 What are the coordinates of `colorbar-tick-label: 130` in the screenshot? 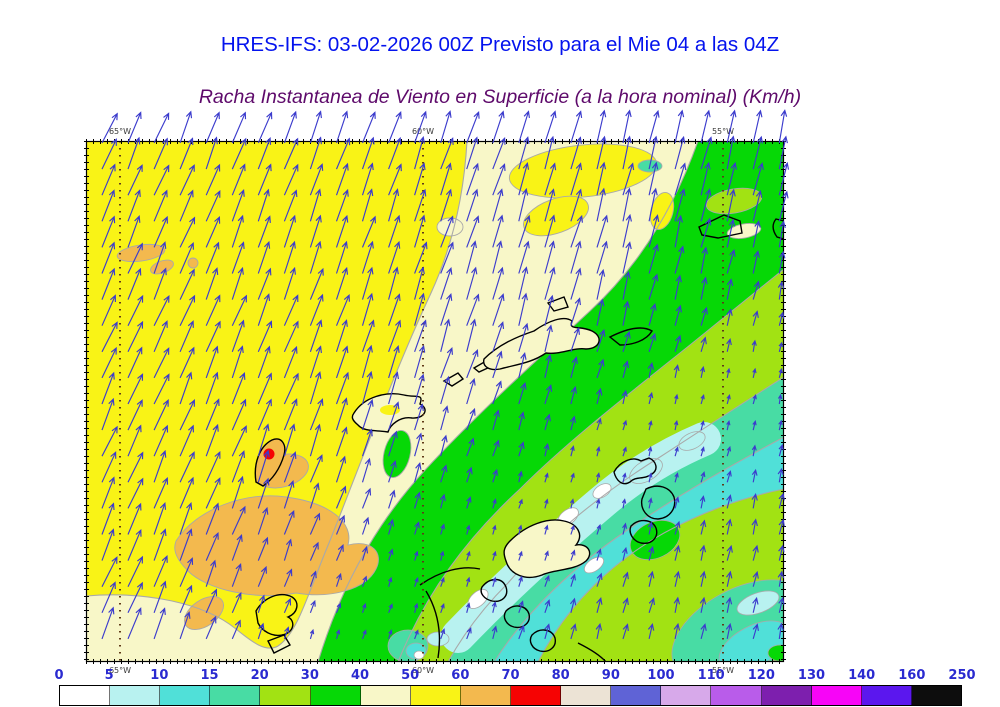 It's located at (811, 675).